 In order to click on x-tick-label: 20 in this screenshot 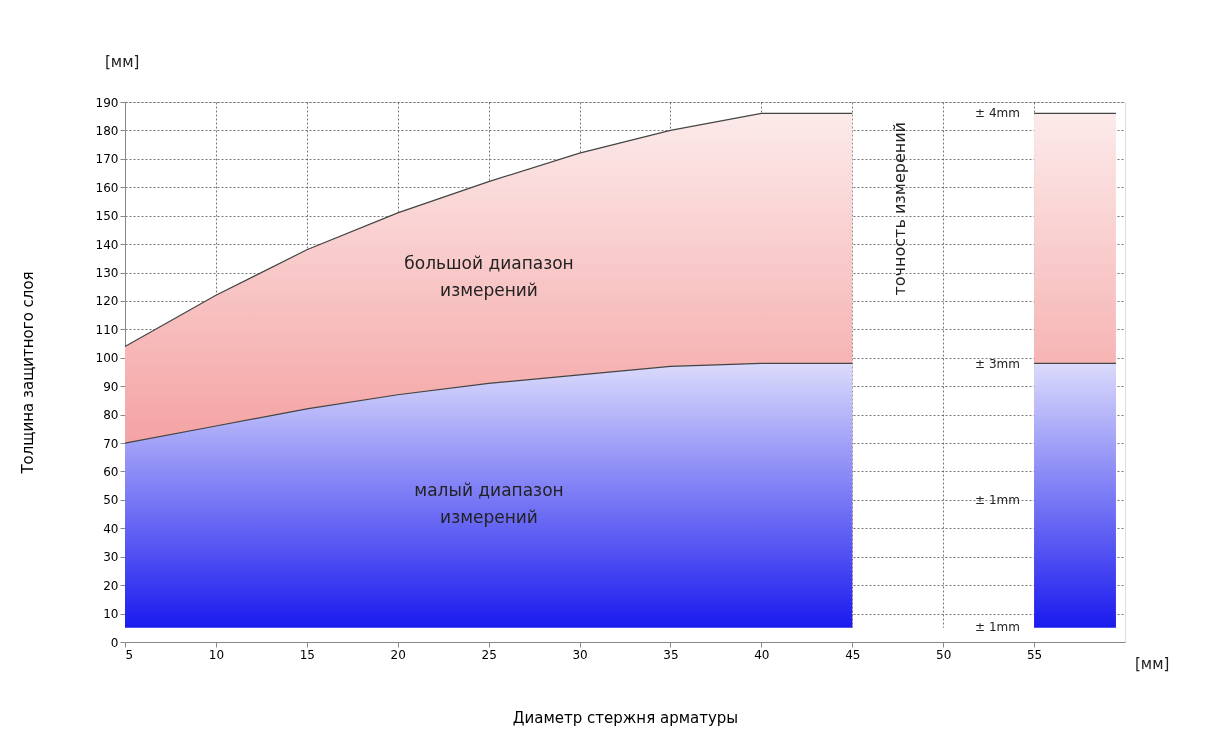, I will do `click(398, 654)`.